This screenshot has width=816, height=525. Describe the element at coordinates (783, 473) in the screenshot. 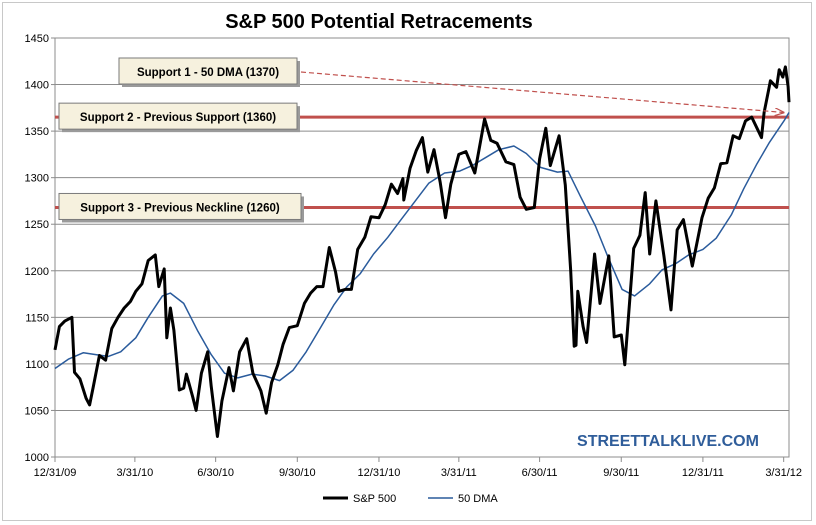

I see `x-tick-label: 3/31/12` at that location.